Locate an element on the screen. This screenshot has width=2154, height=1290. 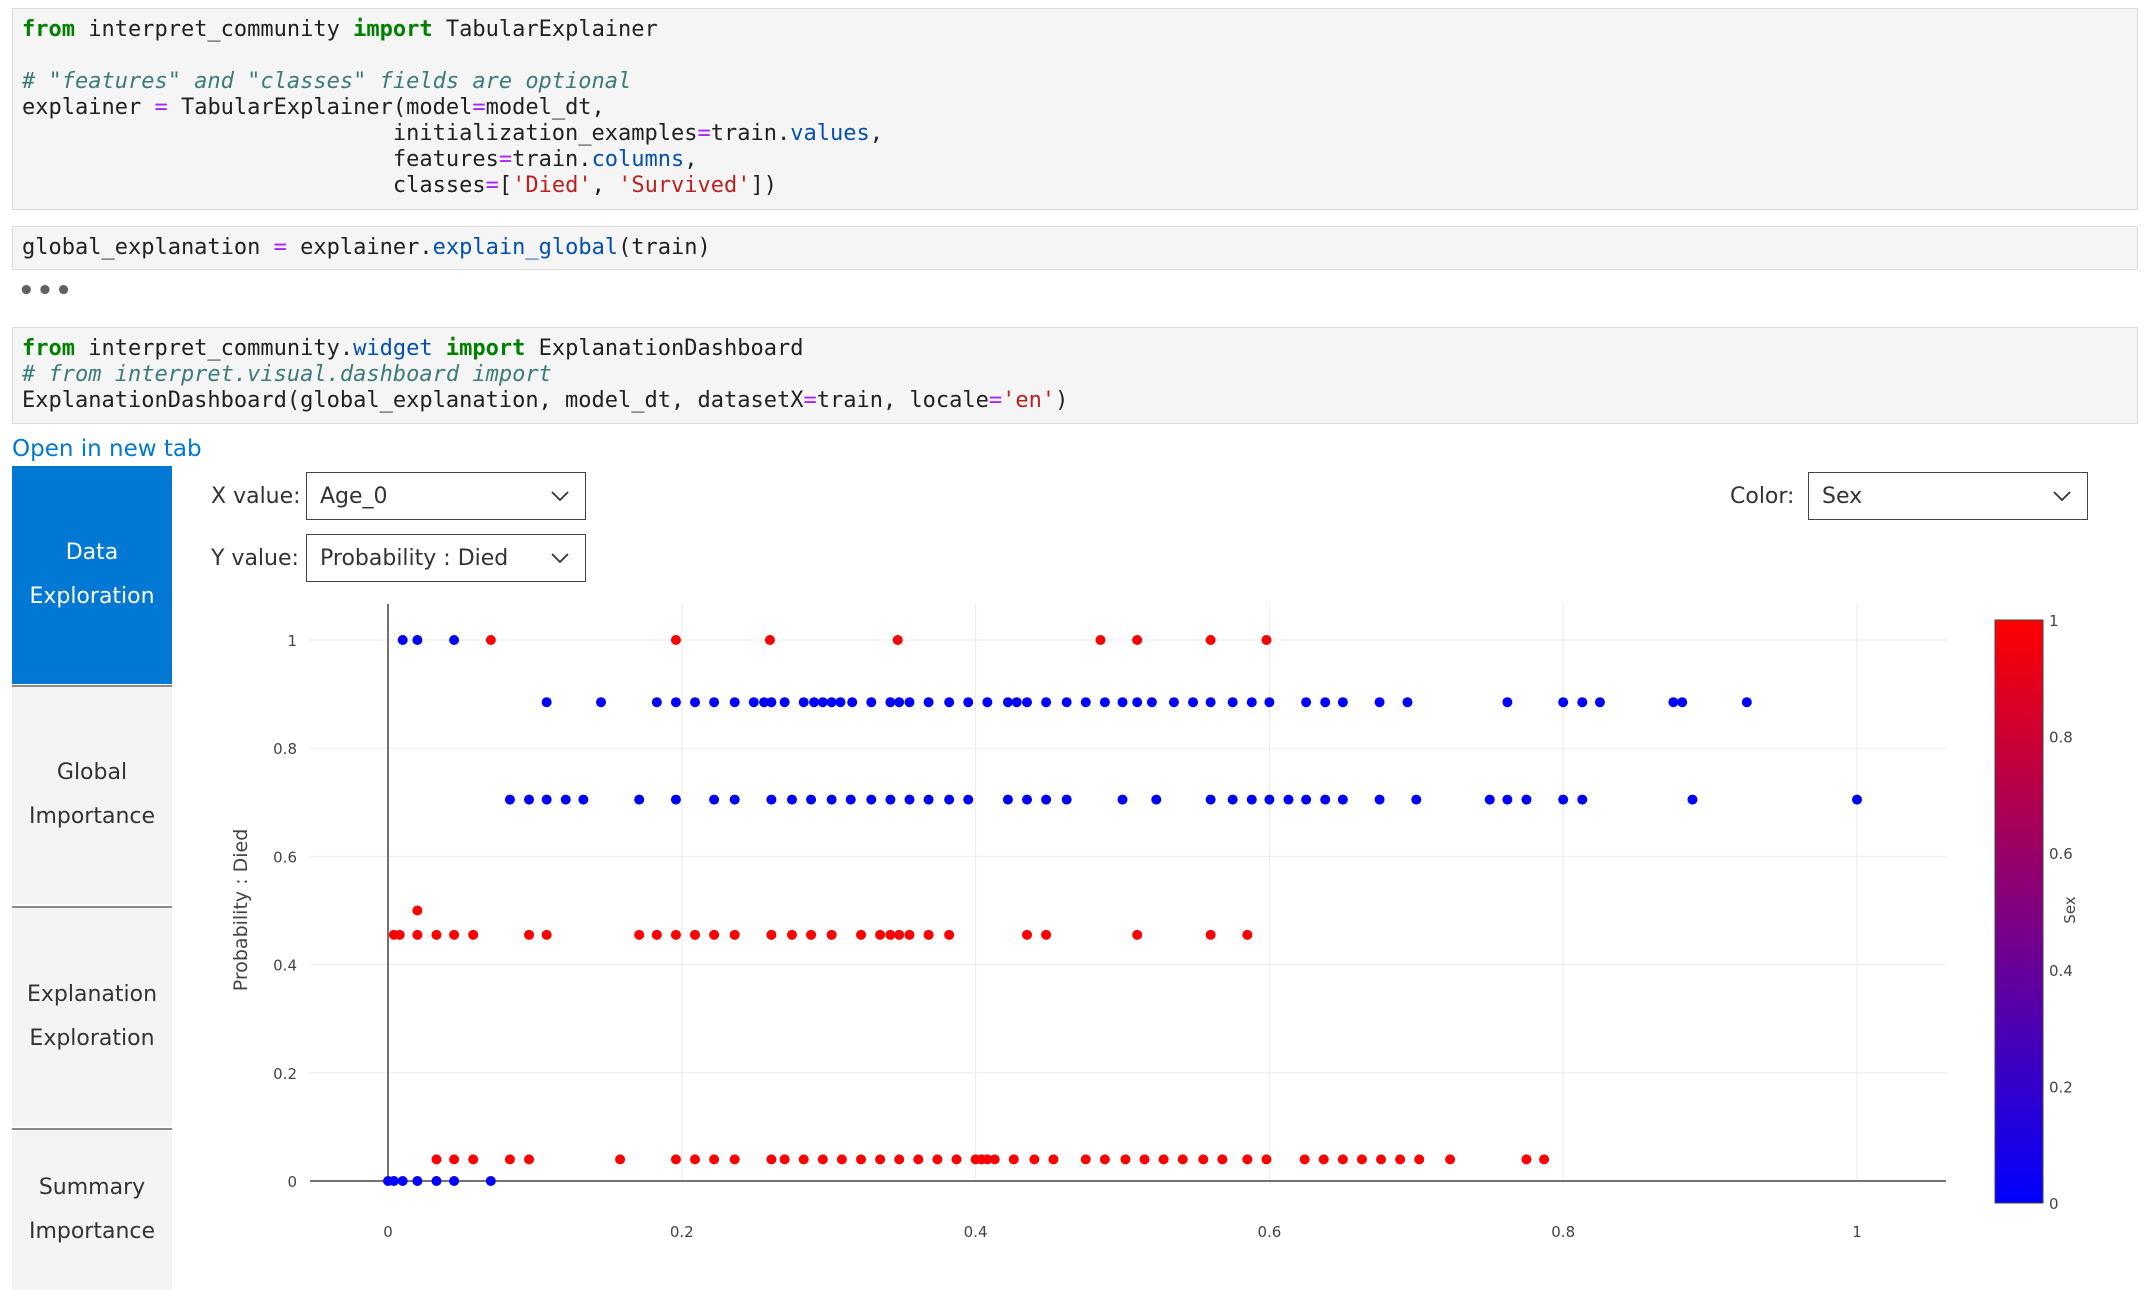
x-value-selected: Age_0 is located at coordinates (354, 496).